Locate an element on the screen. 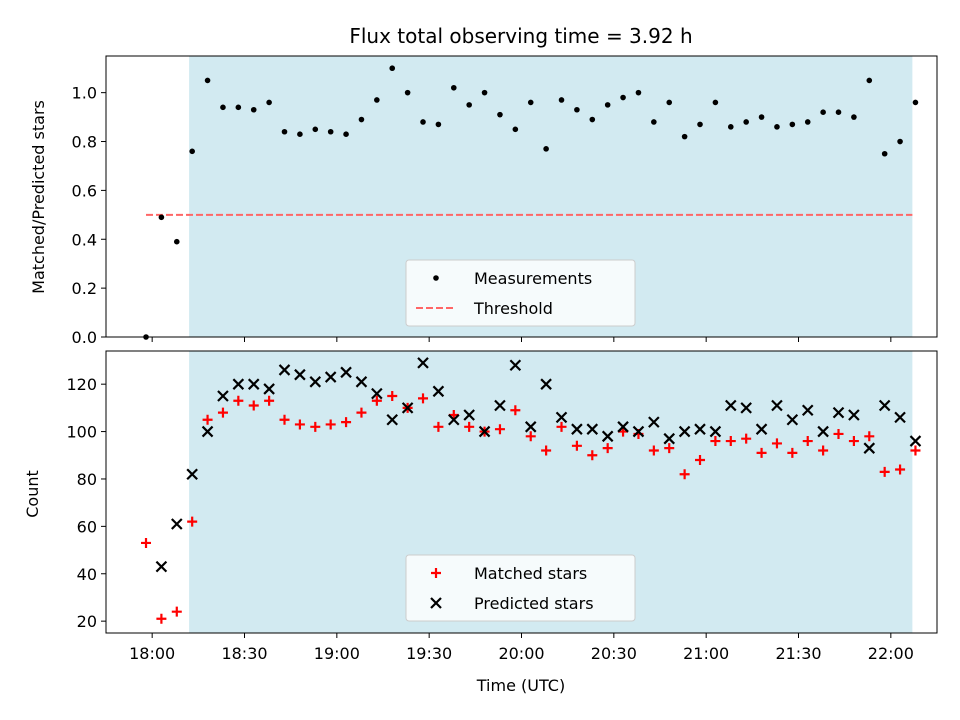 The width and height of the screenshot is (960, 720). top-y-axis-title: Matched/Predicted stars is located at coordinates (38, 197).